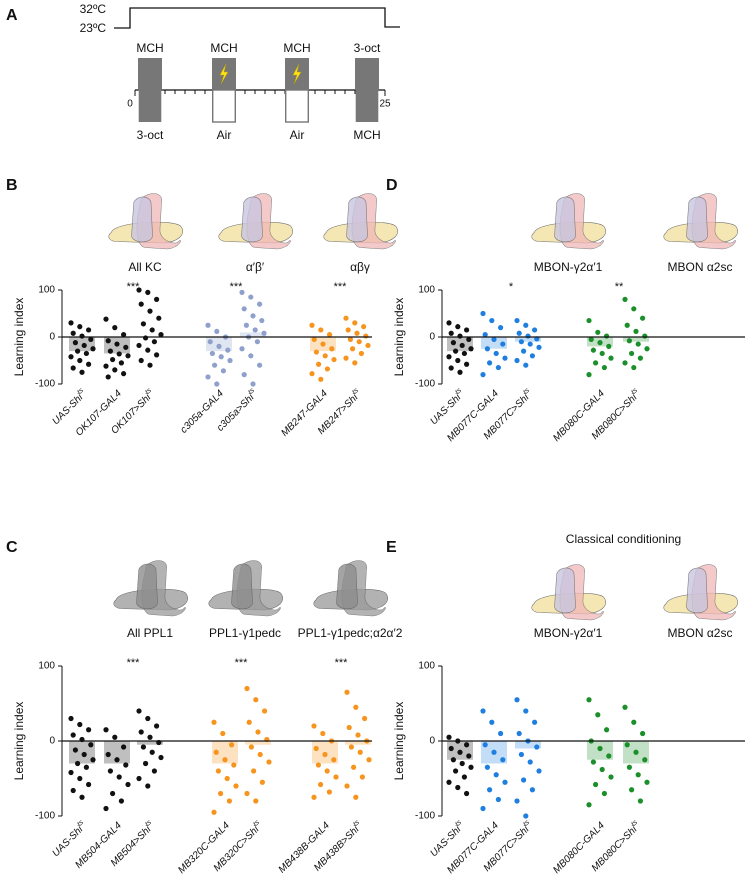  I want to click on icon-label: All KC, so click(145, 267).